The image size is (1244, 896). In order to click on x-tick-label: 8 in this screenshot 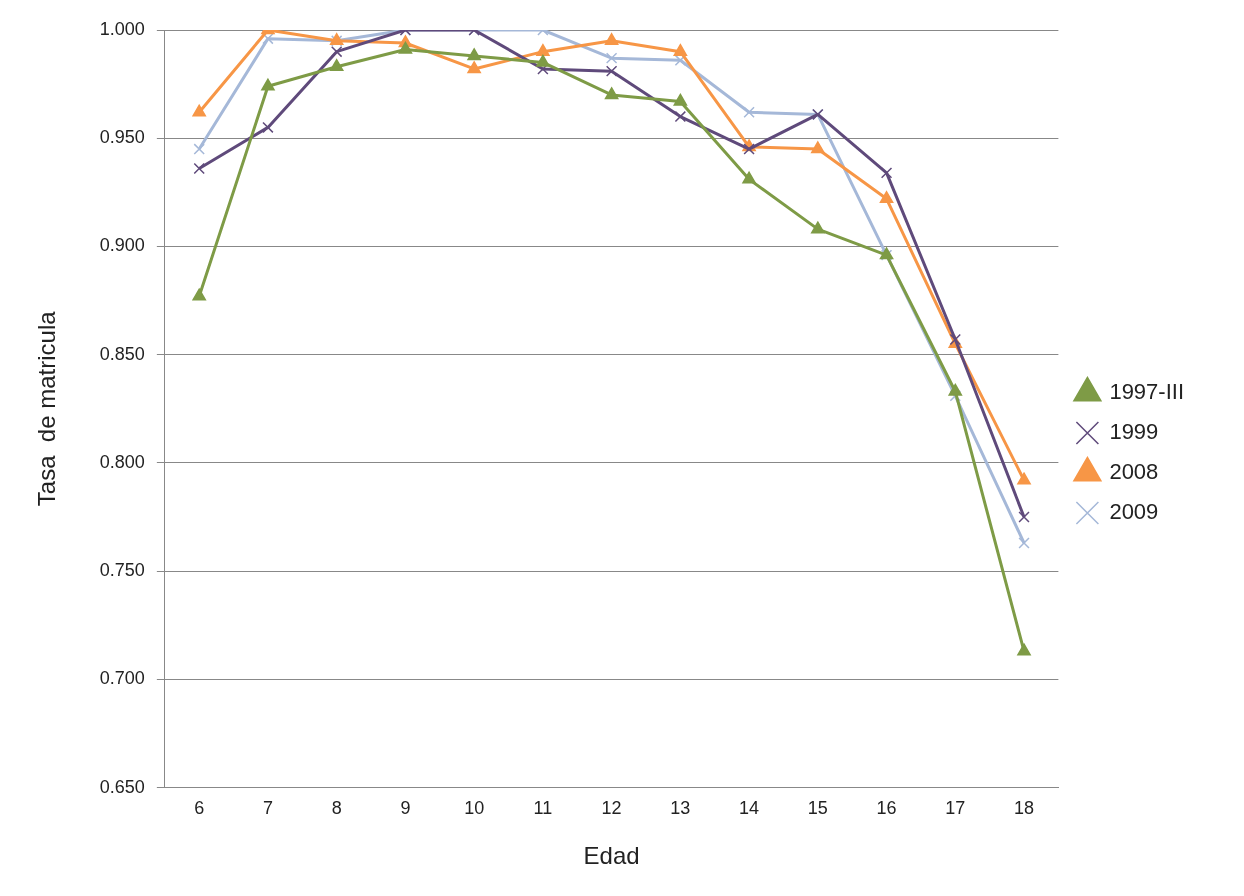, I will do `click(336, 808)`.